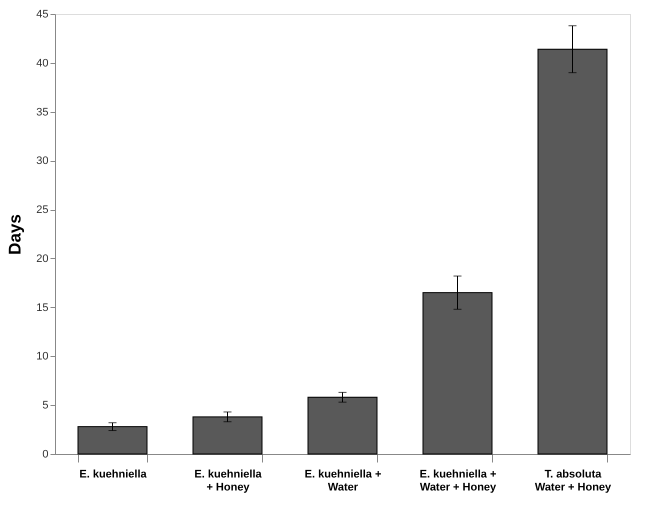  What do you see at coordinates (228, 481) in the screenshot?
I see `x-tick-label: E. kuehniella + Honey` at bounding box center [228, 481].